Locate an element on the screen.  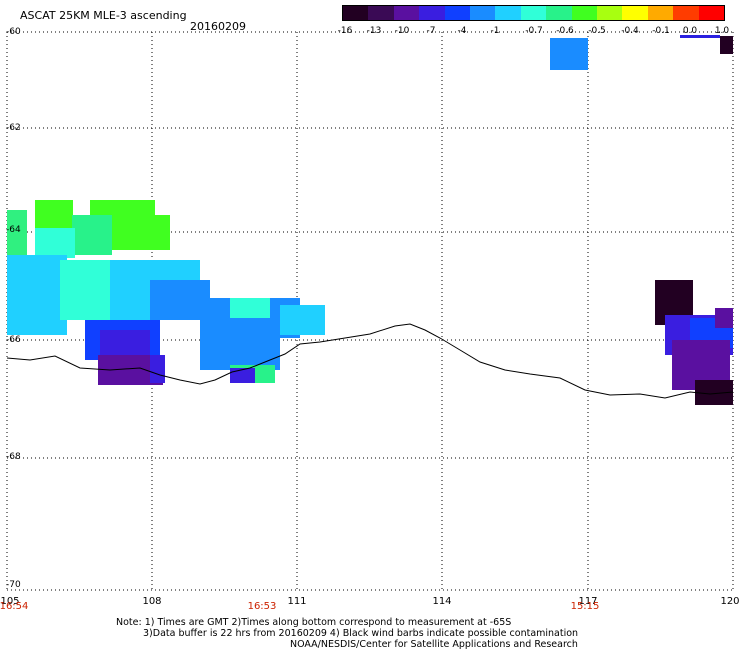
x-tick-label: 111 is located at coordinates (297, 601).